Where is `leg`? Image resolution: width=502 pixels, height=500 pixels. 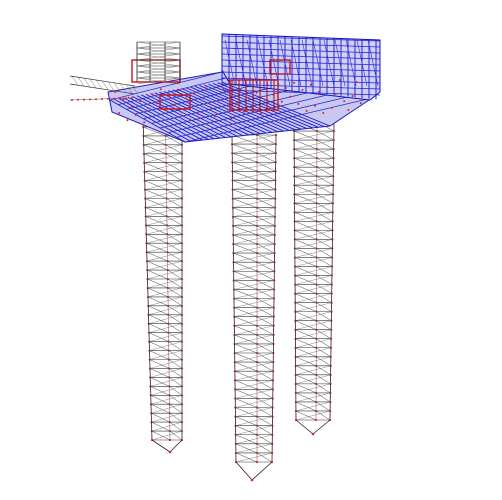
leg is located at coordinates (162, 285).